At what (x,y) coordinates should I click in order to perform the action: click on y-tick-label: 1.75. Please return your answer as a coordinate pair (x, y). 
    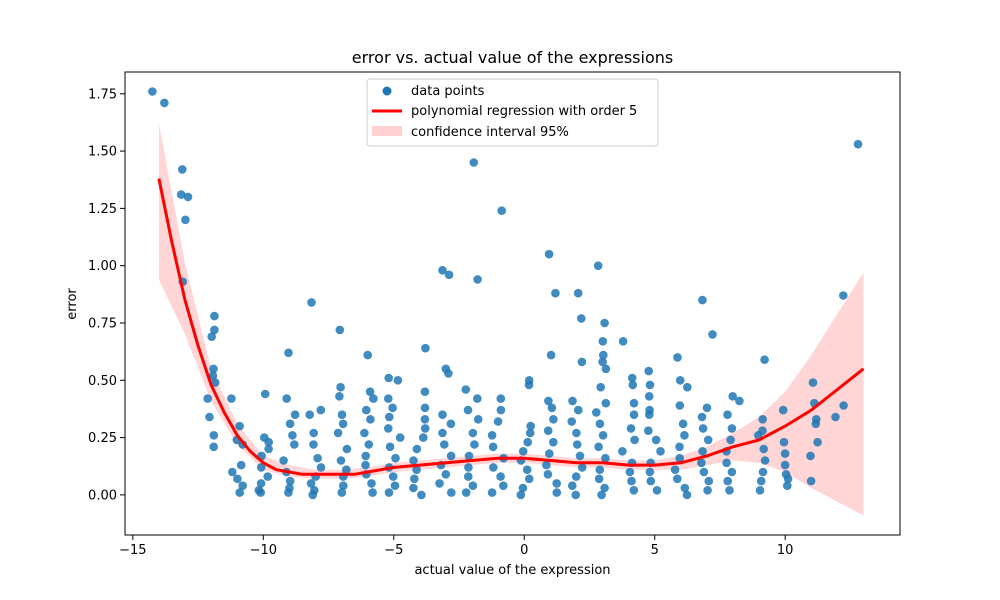
    Looking at the image, I should click on (102, 94).